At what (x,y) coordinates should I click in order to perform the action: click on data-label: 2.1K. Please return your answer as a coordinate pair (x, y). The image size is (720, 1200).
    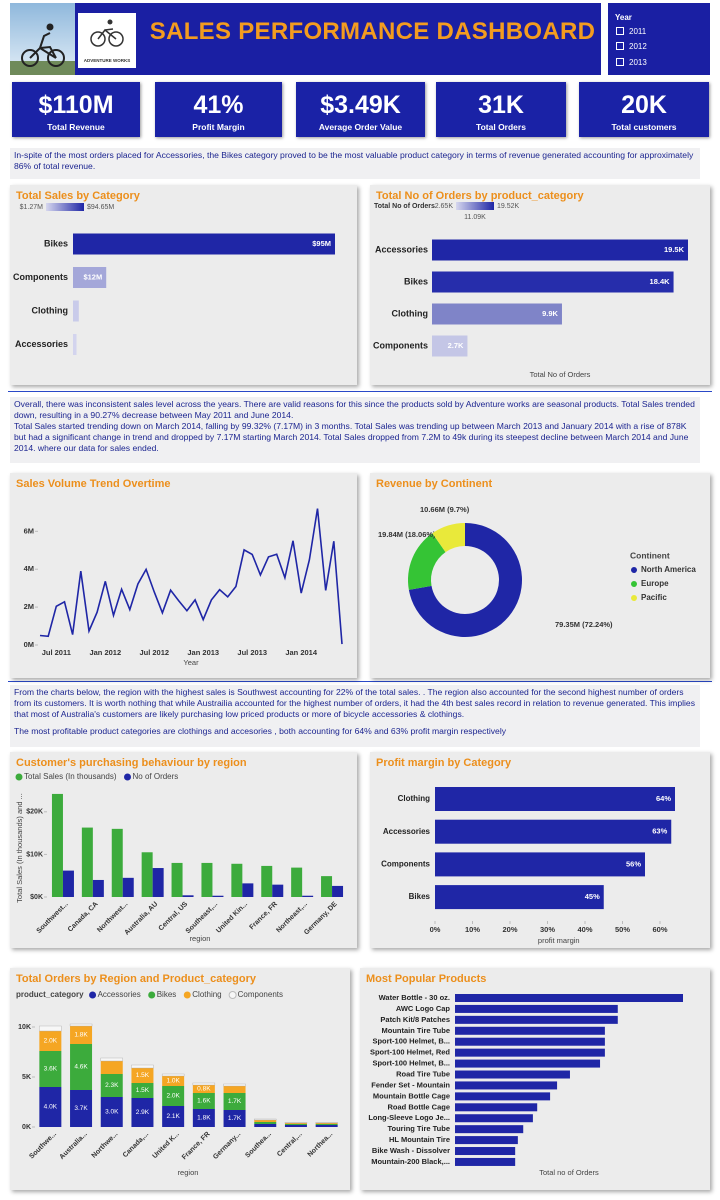
    Looking at the image, I should click on (173, 1116).